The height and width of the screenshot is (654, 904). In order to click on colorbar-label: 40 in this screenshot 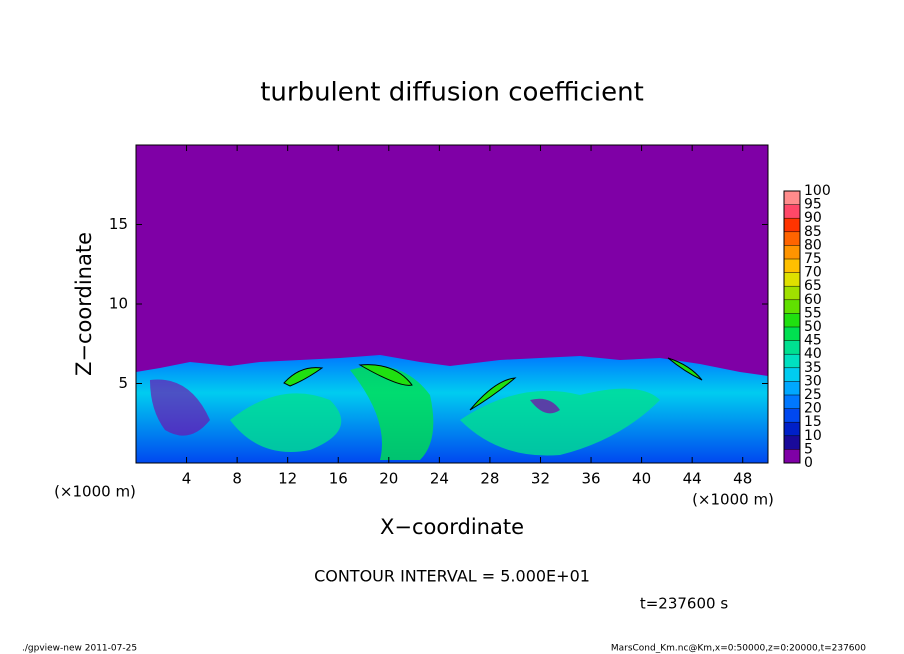, I will do `click(813, 354)`.